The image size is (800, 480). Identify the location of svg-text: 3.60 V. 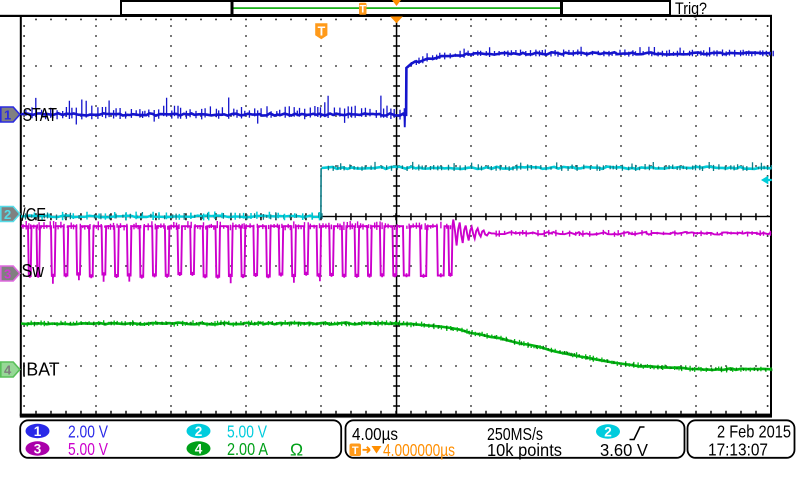
(624, 450).